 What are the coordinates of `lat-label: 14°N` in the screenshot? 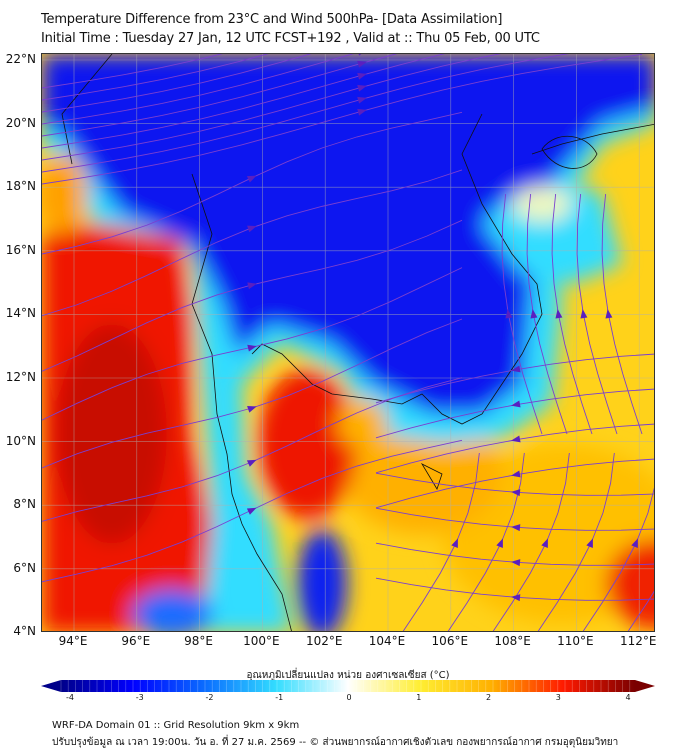 It's located at (20, 313).